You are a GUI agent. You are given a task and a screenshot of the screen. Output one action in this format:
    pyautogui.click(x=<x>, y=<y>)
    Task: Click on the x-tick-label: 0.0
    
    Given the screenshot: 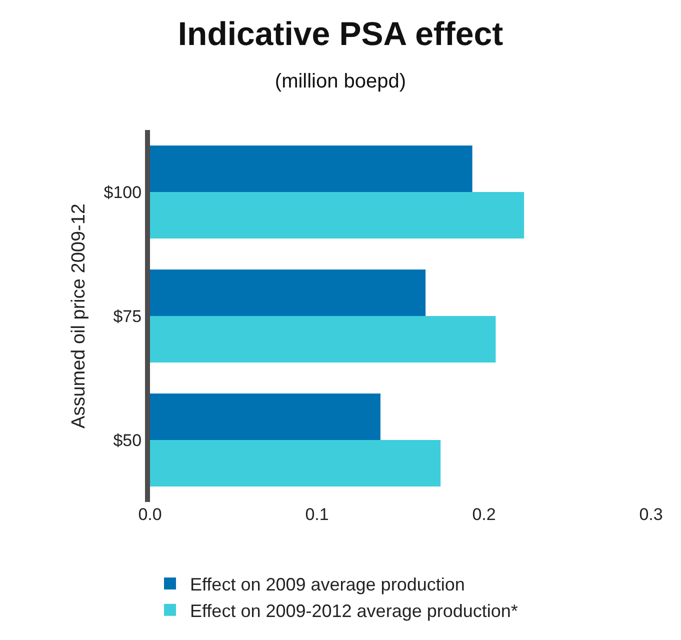 What is the action you would take?
    pyautogui.click(x=150, y=514)
    